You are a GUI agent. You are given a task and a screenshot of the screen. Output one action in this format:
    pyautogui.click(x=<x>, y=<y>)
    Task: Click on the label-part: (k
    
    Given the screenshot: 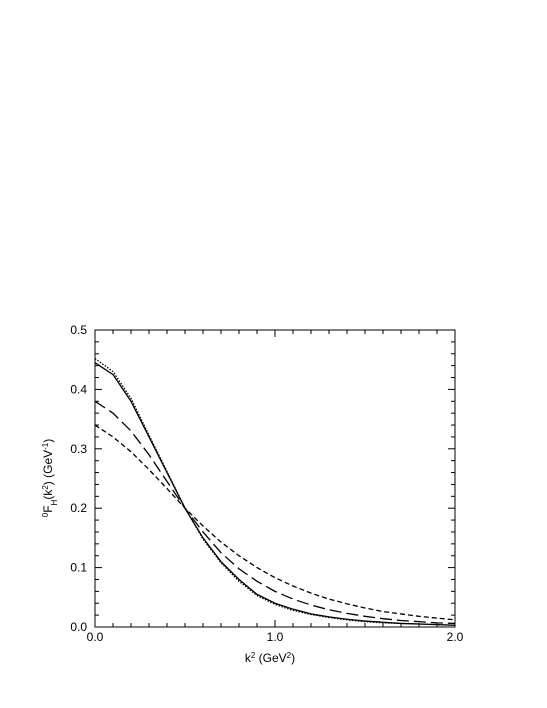 What is the action you would take?
    pyautogui.click(x=48, y=494)
    